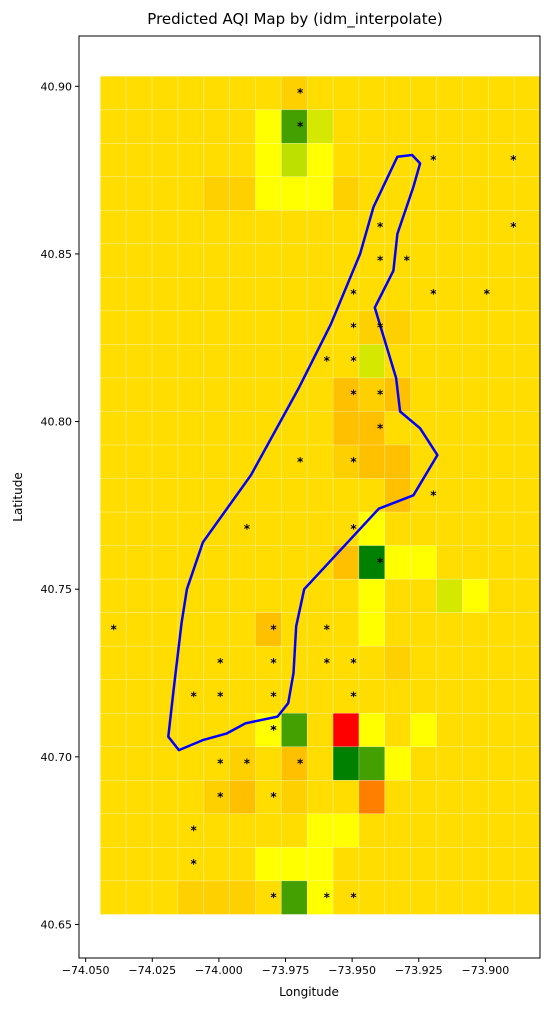  I want to click on y-tick-label: 40.90, so click(57, 86).